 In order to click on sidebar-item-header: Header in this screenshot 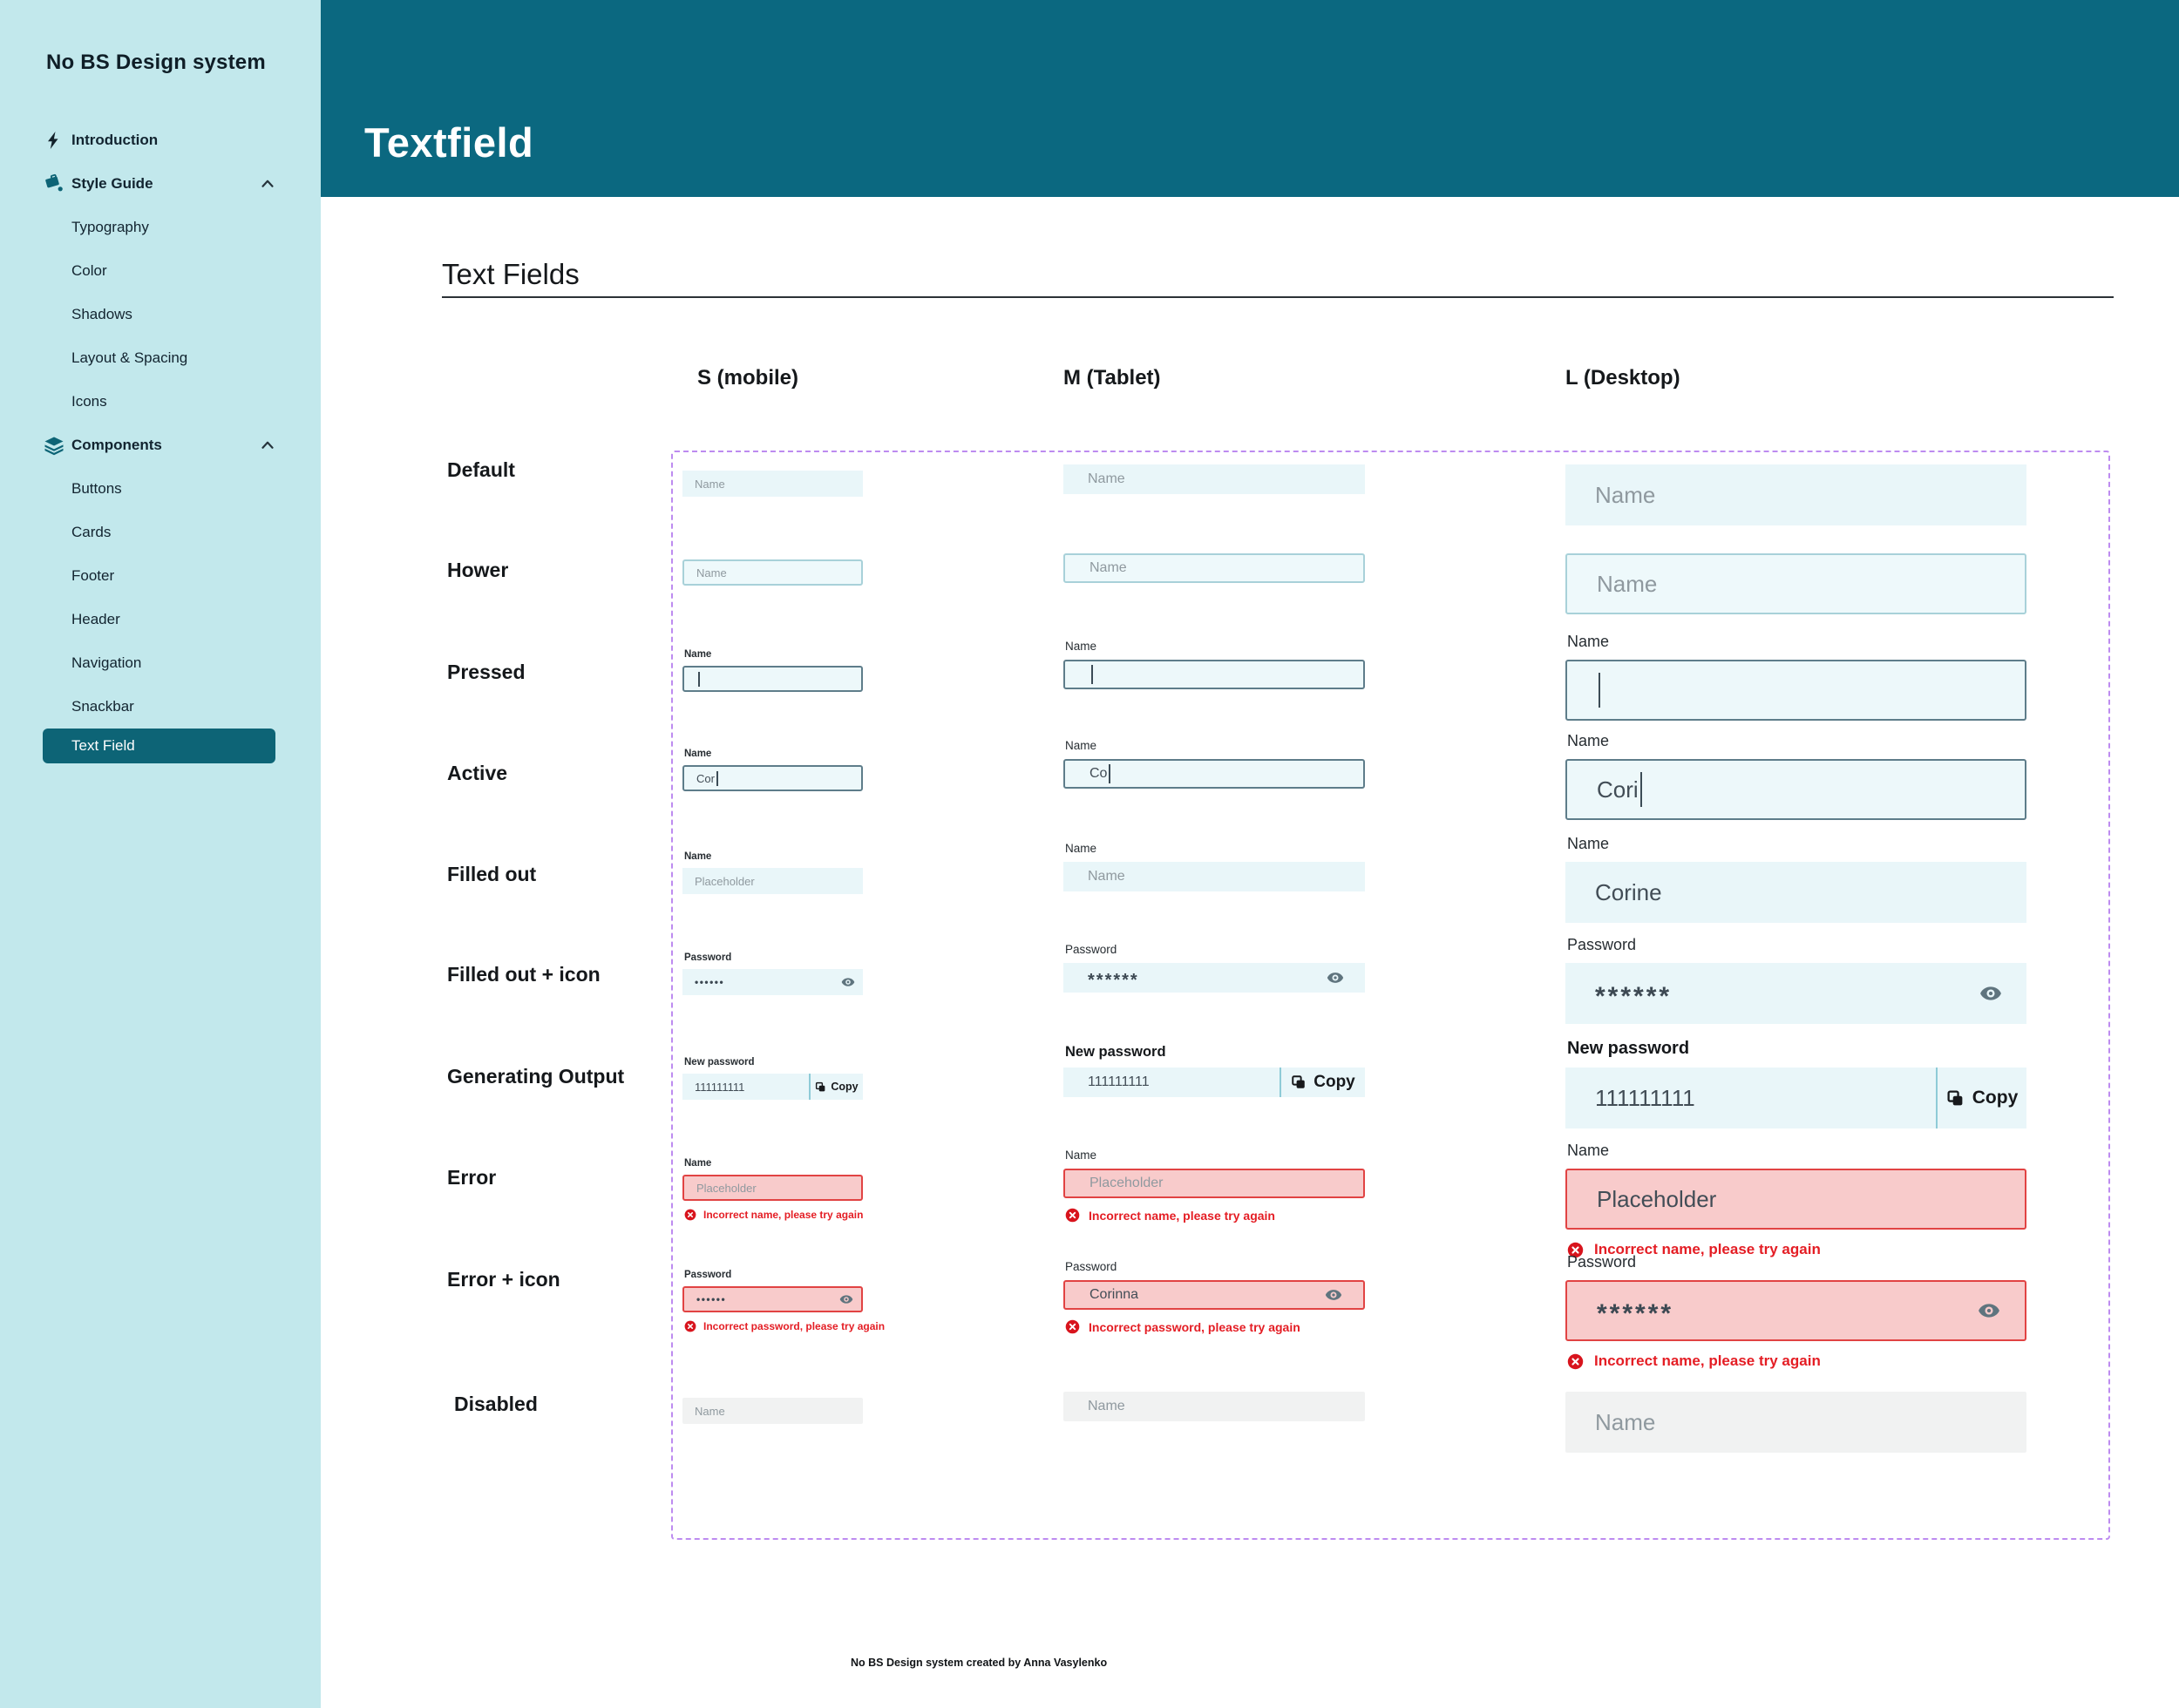, I will do `click(160, 619)`.